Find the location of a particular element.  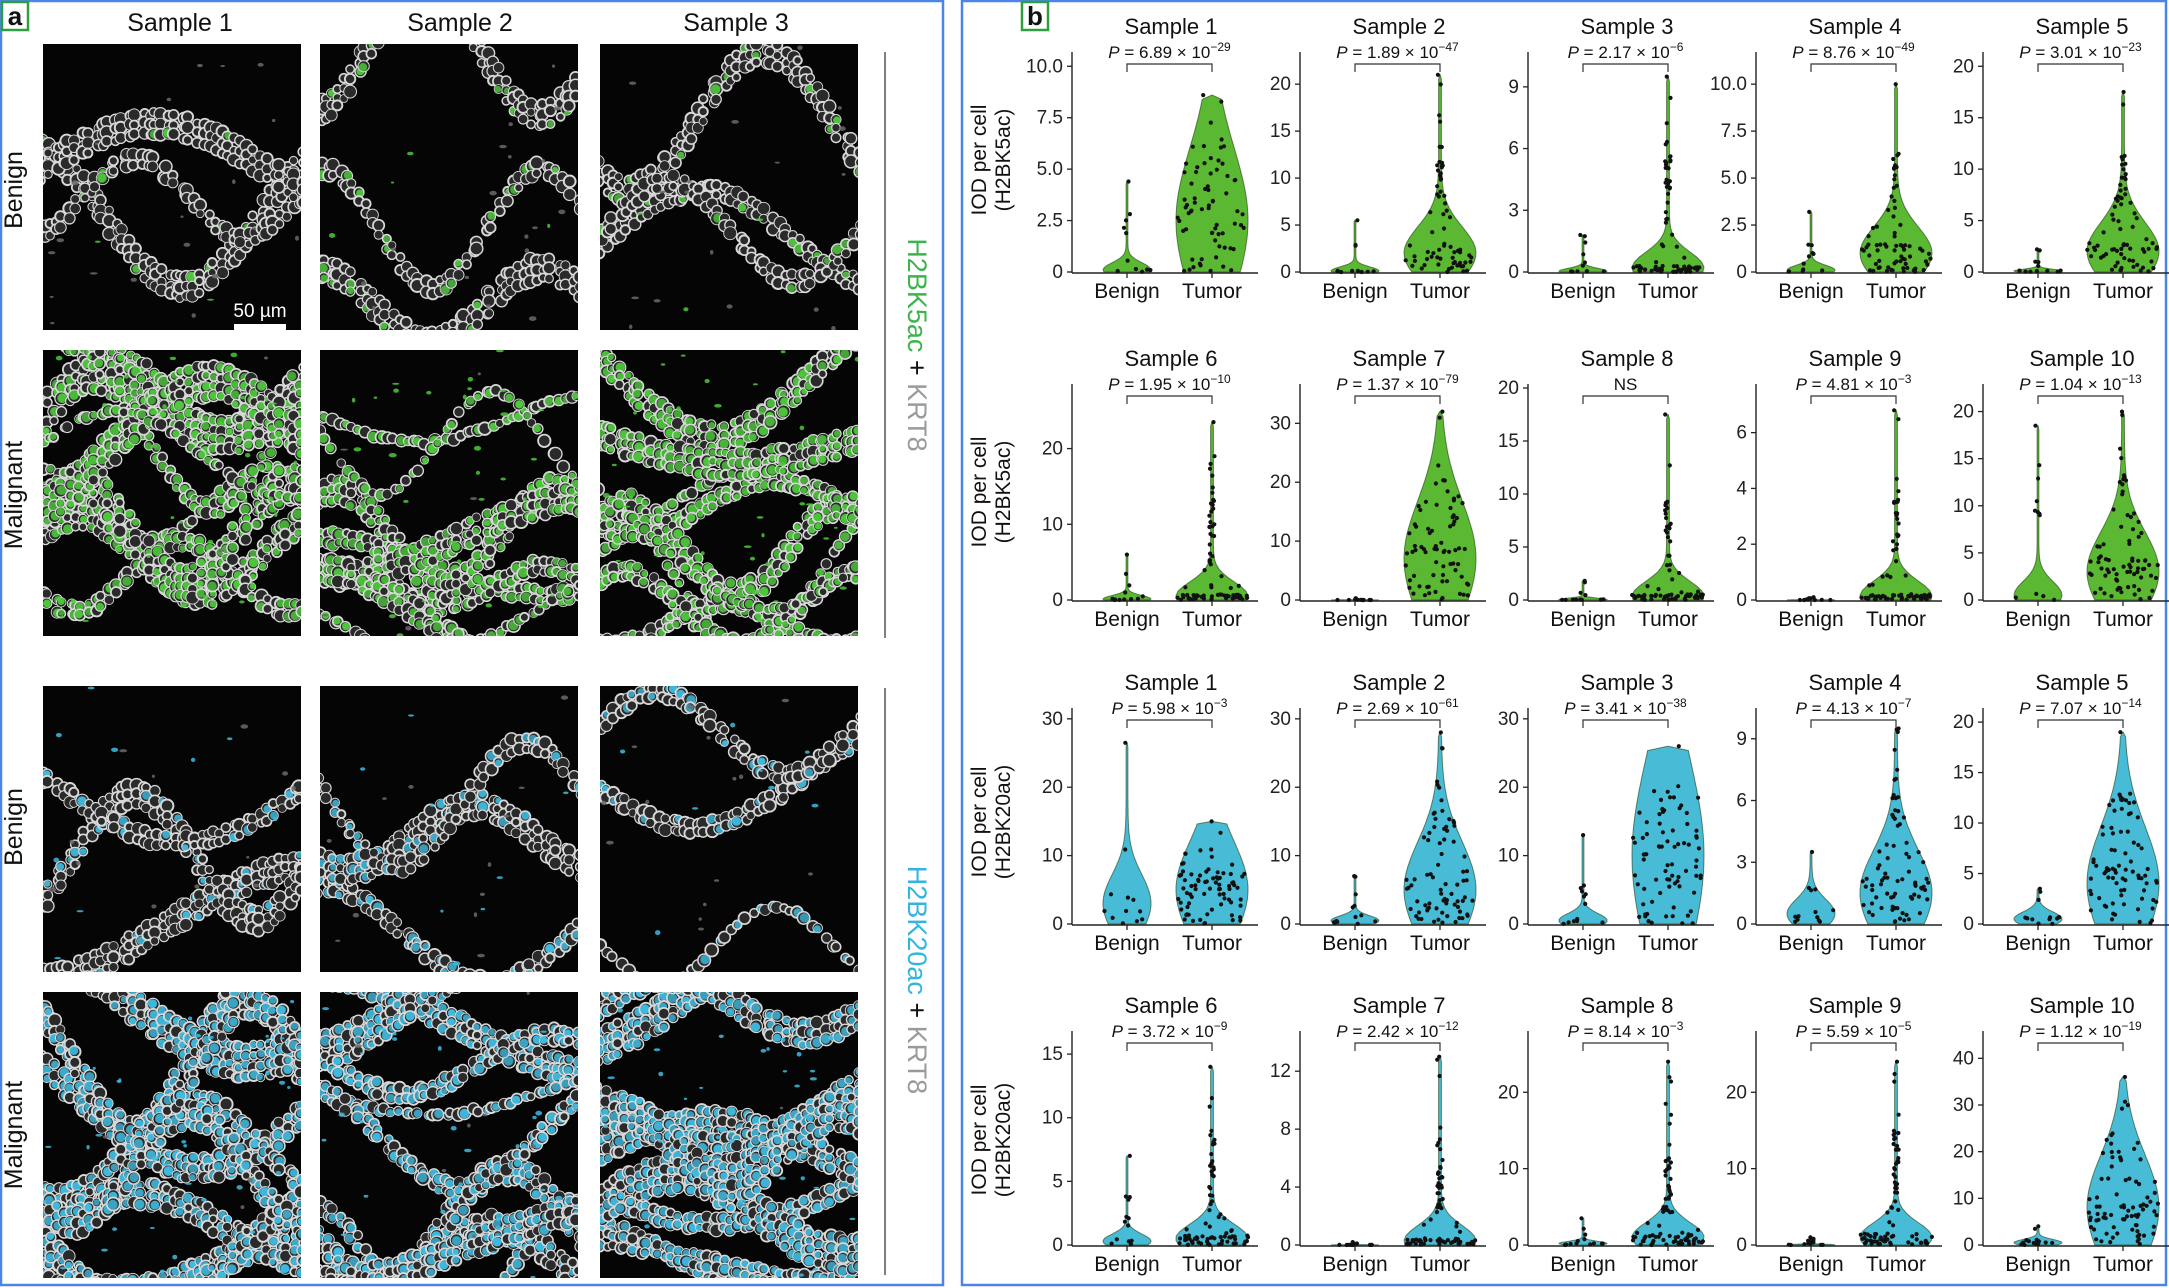

scale-bar: 50 µm is located at coordinates (260, 315).